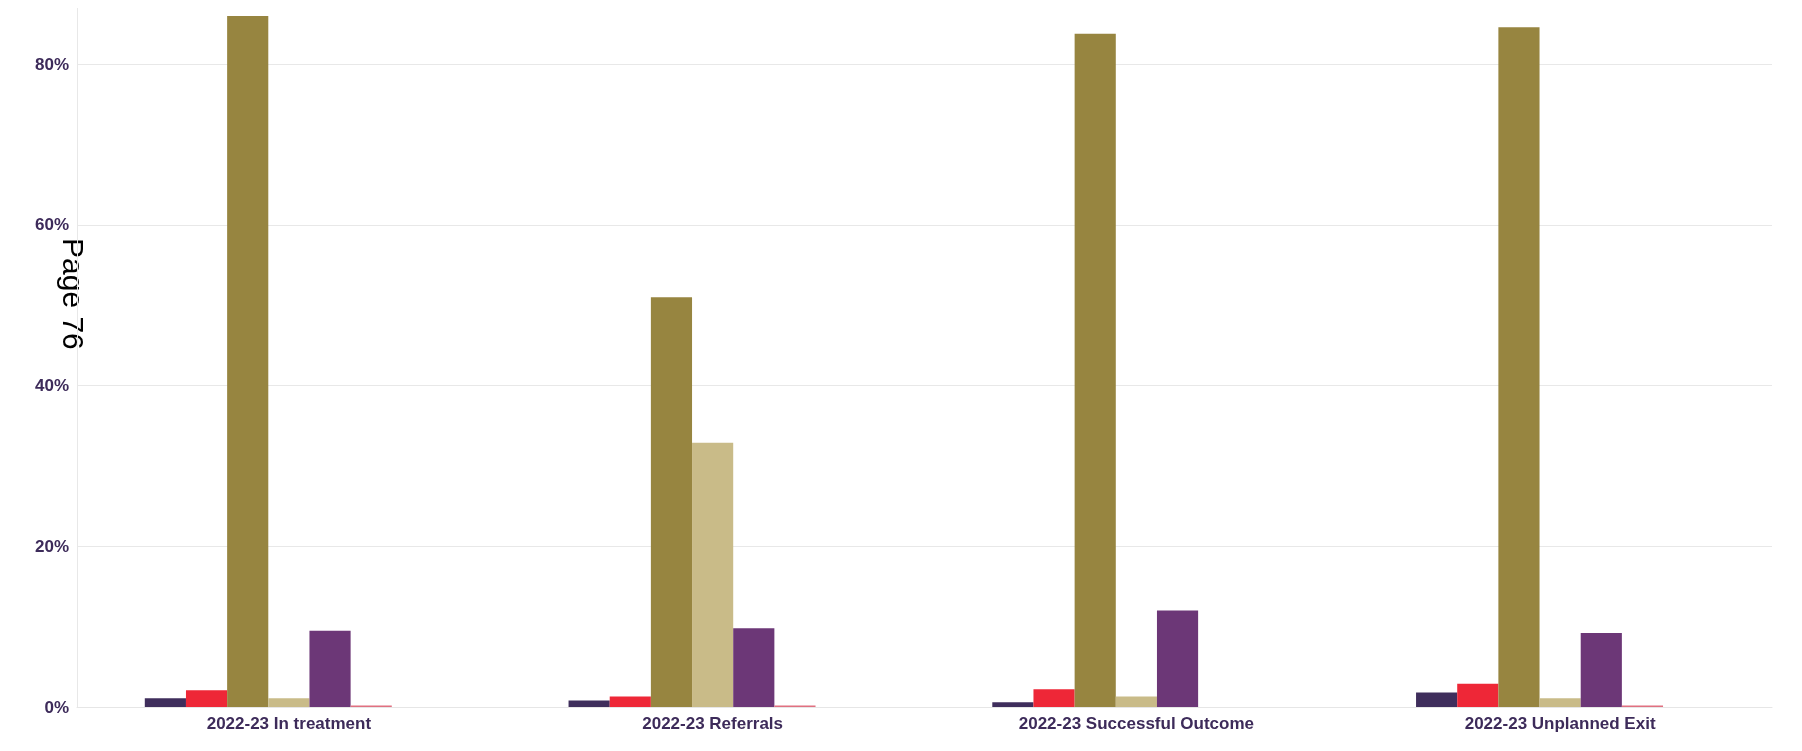 The image size is (1802, 751). I want to click on y-tick-label: 80%, so click(51, 64).